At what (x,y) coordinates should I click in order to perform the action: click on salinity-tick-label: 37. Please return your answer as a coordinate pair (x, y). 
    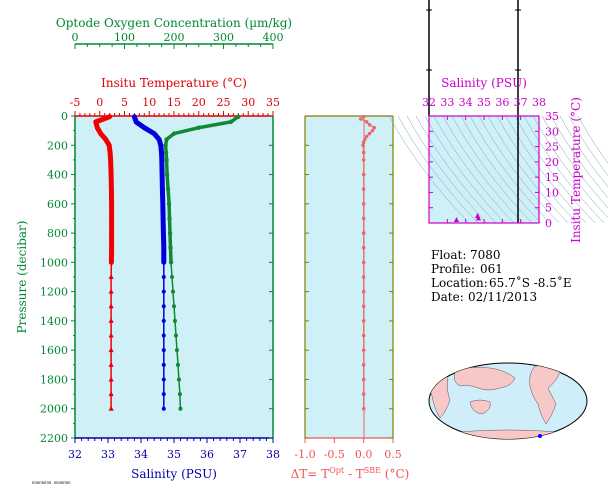
    Looking at the image, I should click on (240, 454).